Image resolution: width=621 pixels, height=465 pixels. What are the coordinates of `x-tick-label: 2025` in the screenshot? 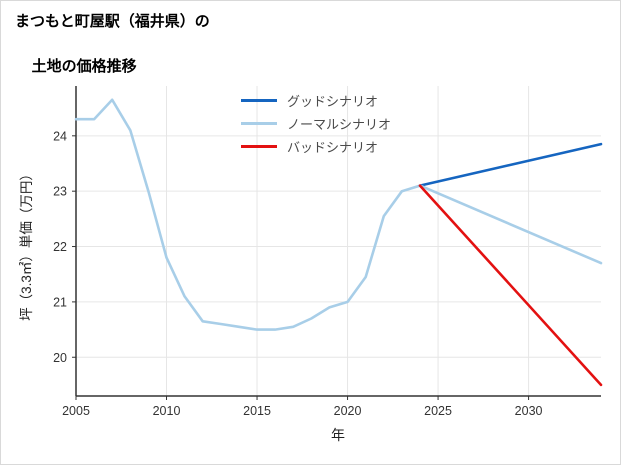 It's located at (438, 411).